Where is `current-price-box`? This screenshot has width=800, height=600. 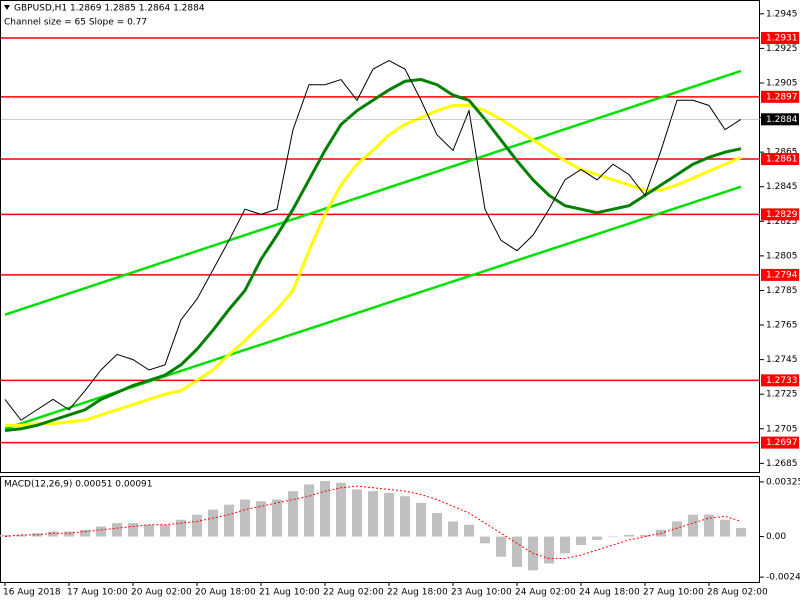 current-price-box is located at coordinates (780, 119).